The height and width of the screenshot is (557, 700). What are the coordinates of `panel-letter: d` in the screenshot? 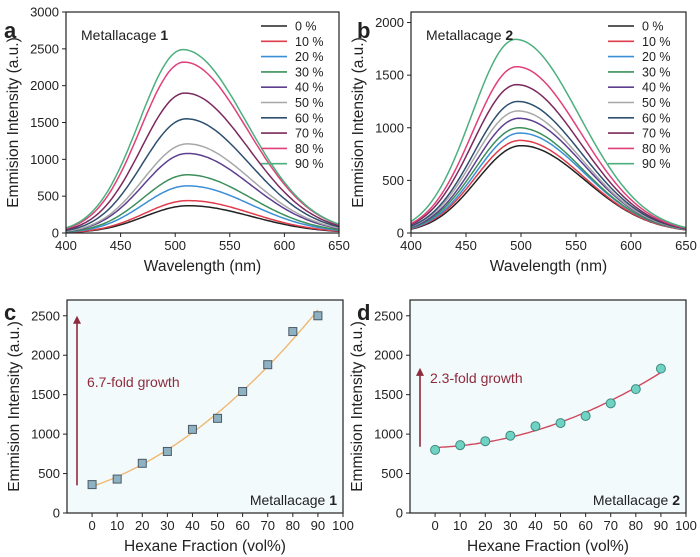 It's located at (363, 312).